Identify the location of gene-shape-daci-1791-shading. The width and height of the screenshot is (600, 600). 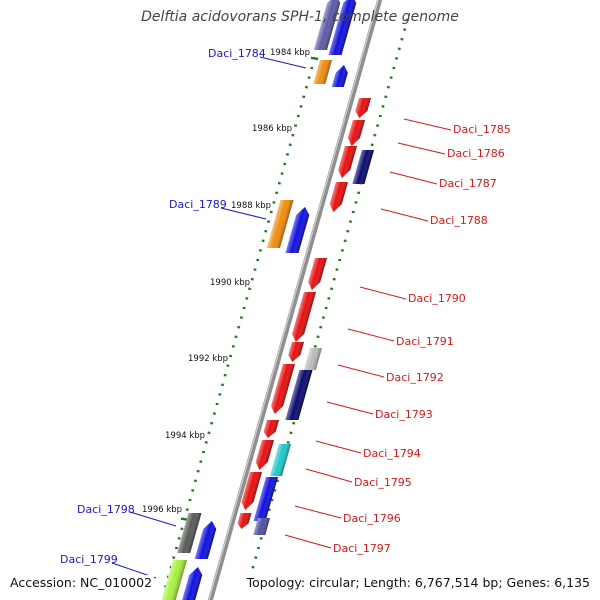
(304, 317).